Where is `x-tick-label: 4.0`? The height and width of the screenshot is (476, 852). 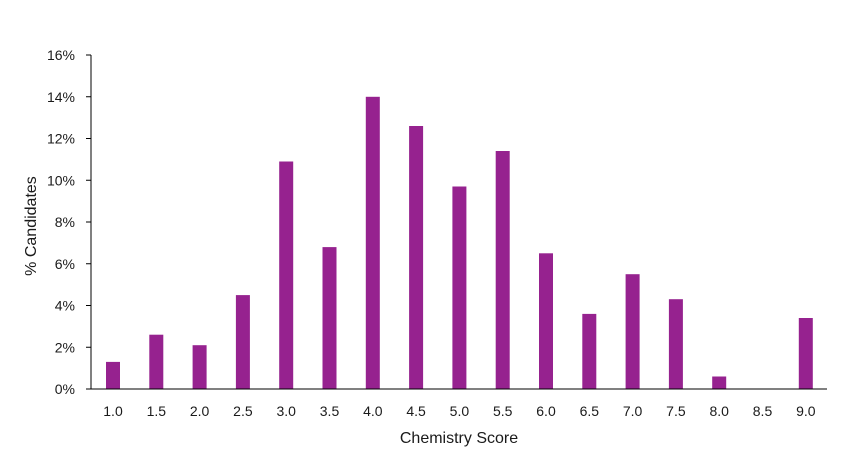 x-tick-label: 4.0 is located at coordinates (373, 411).